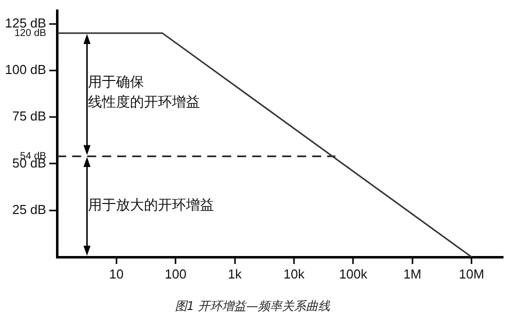  I want to click on annotation: 用于确保, so click(116, 82).